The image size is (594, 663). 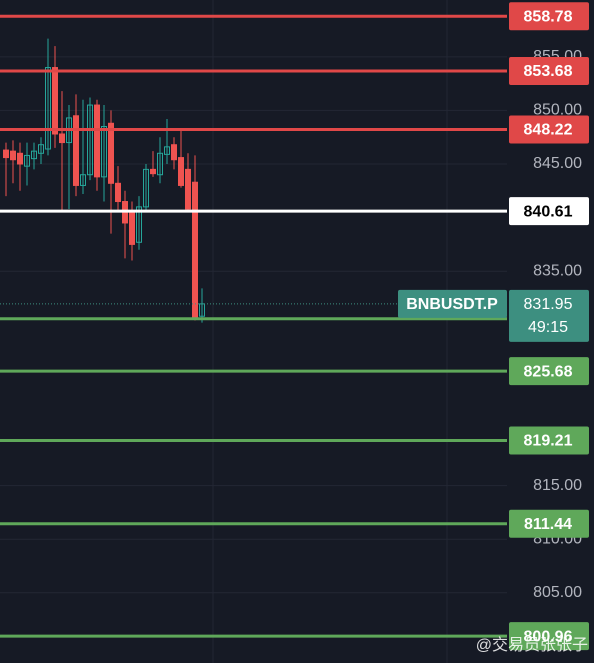 I want to click on symbol-label-bg, so click(x=452, y=303).